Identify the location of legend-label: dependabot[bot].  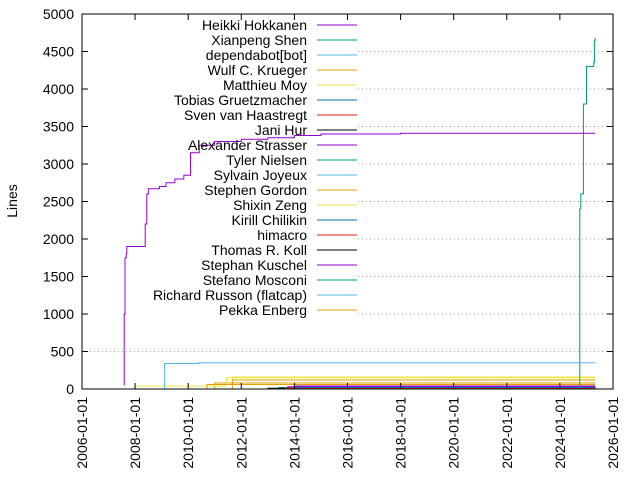
(256, 55).